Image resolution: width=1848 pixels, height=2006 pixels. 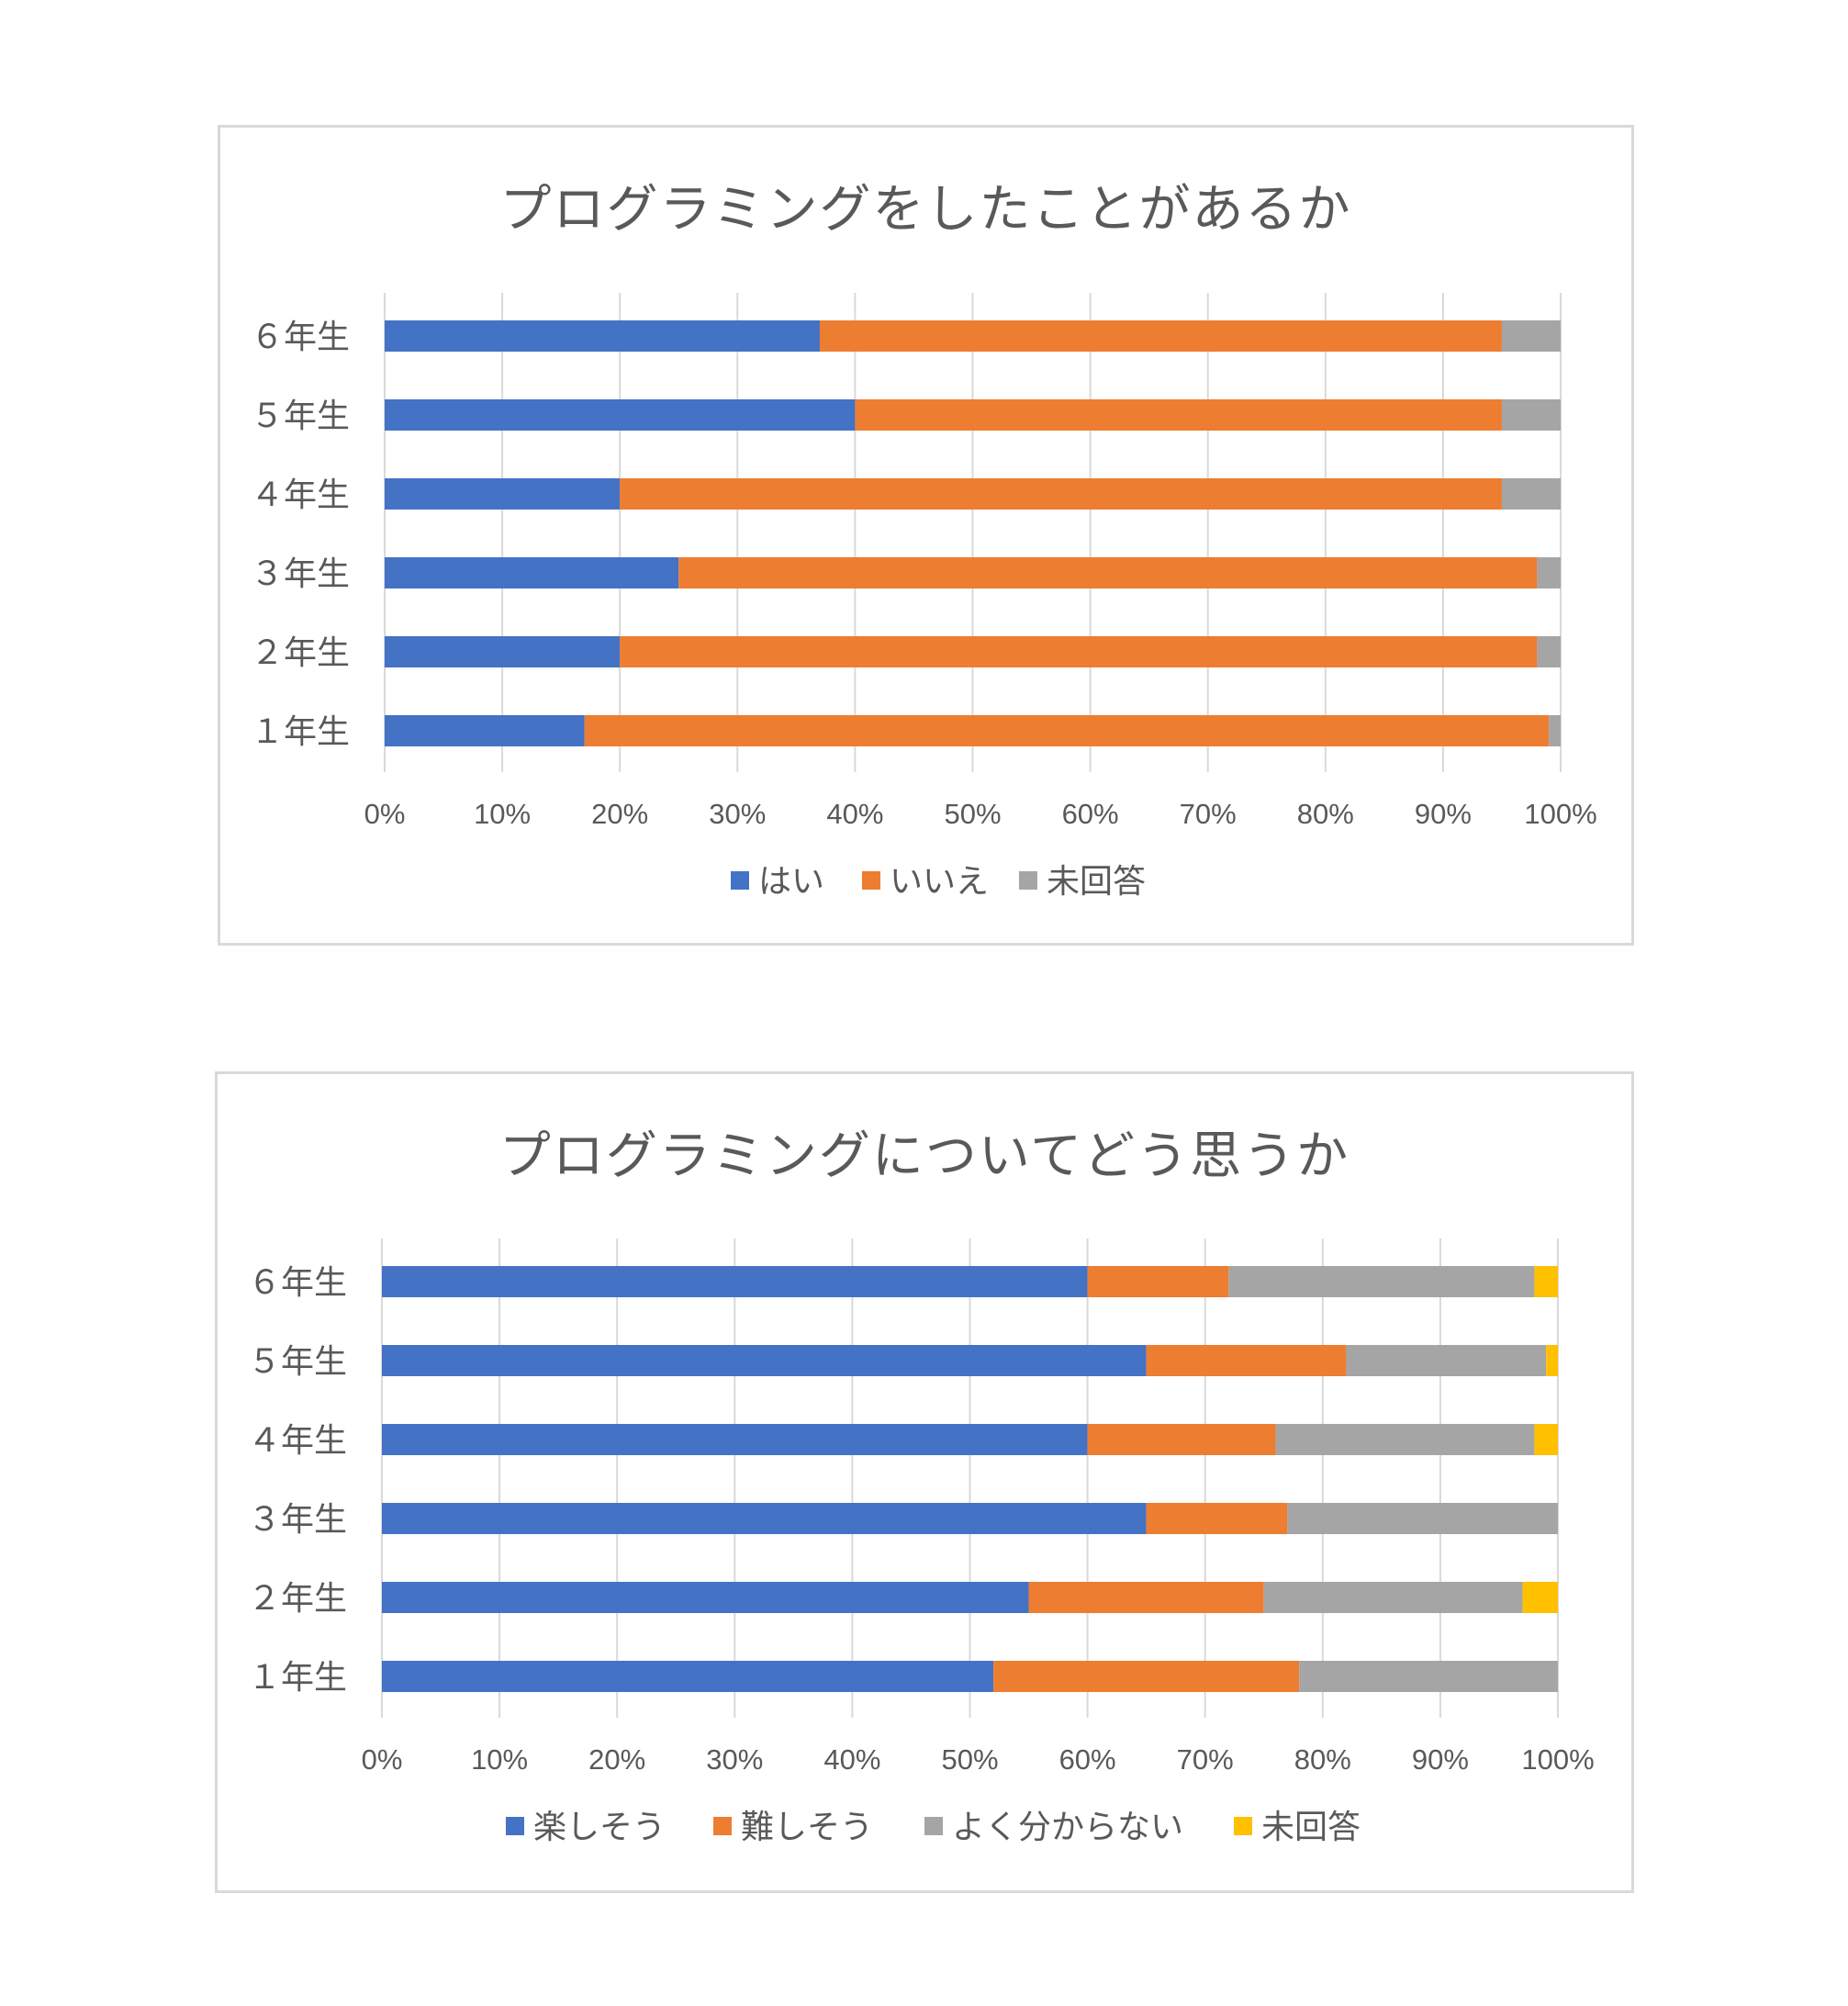 What do you see at coordinates (807, 1827) in the screenshot?
I see `legend-label: 難しそう` at bounding box center [807, 1827].